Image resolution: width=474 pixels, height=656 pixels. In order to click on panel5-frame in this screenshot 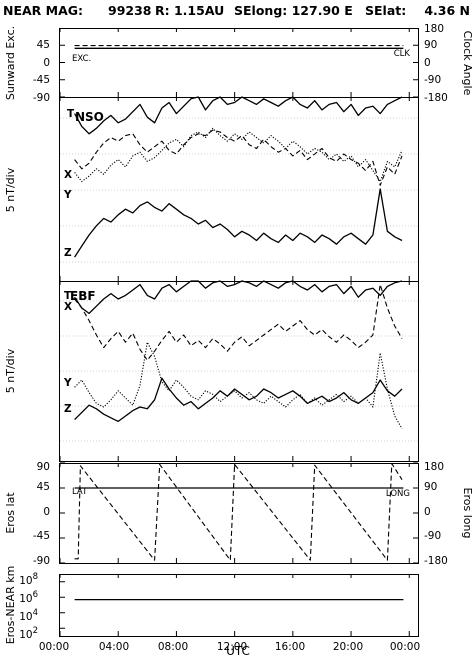, I will do `click(239, 605)`.